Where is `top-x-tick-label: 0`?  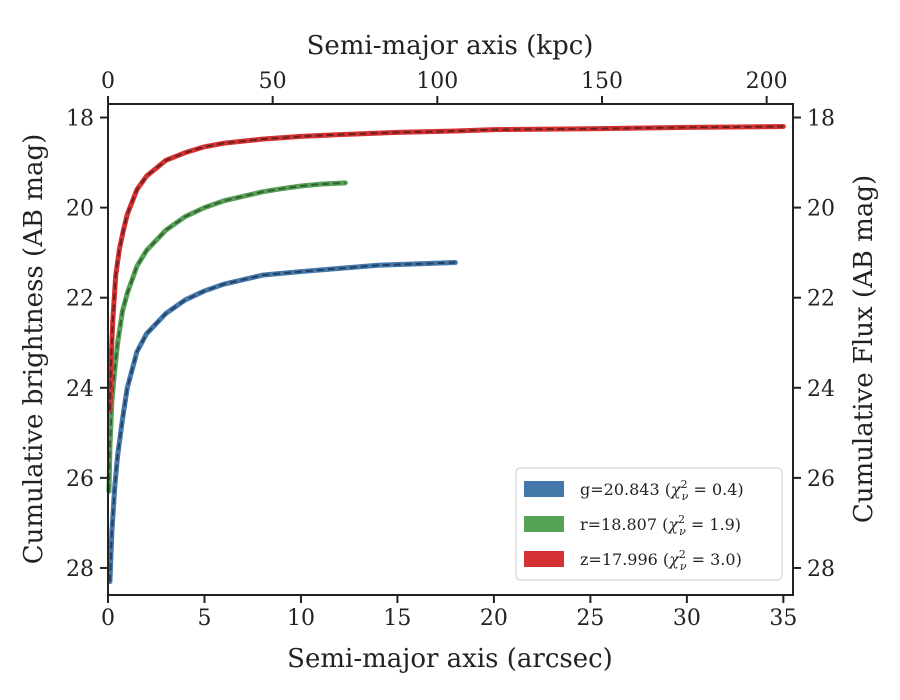 top-x-tick-label: 0 is located at coordinates (108, 81).